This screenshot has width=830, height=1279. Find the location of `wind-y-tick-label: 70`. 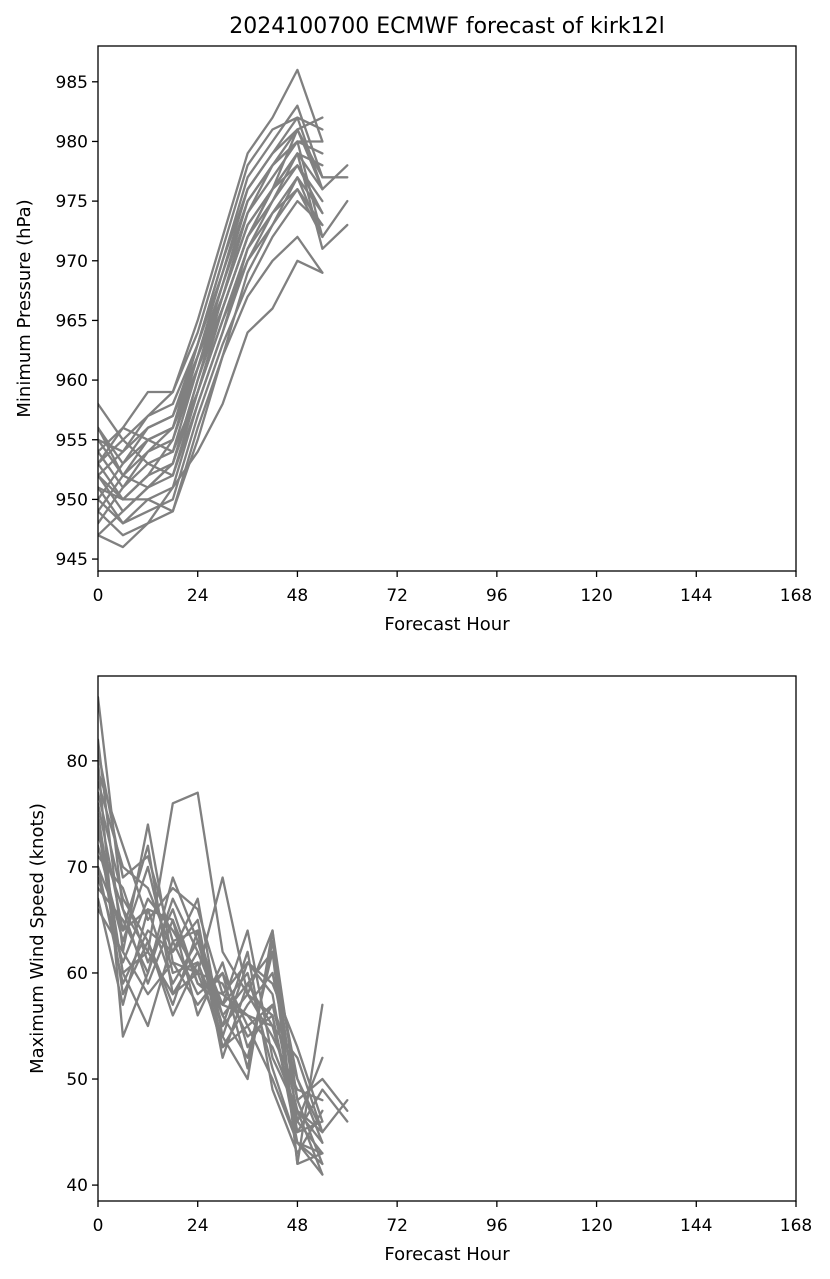

wind-y-tick-label: 70 is located at coordinates (77, 868).